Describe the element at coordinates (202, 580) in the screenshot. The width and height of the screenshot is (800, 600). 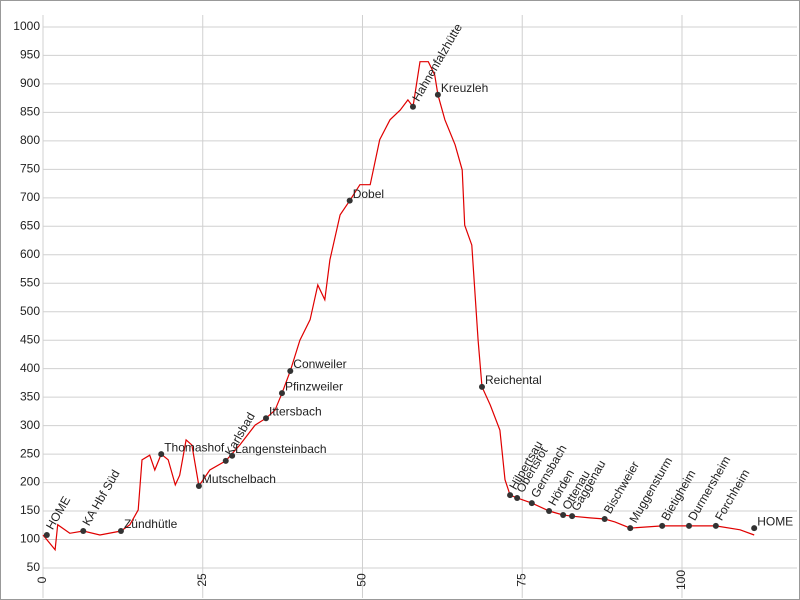
I see `x-tick-label: 25` at that location.